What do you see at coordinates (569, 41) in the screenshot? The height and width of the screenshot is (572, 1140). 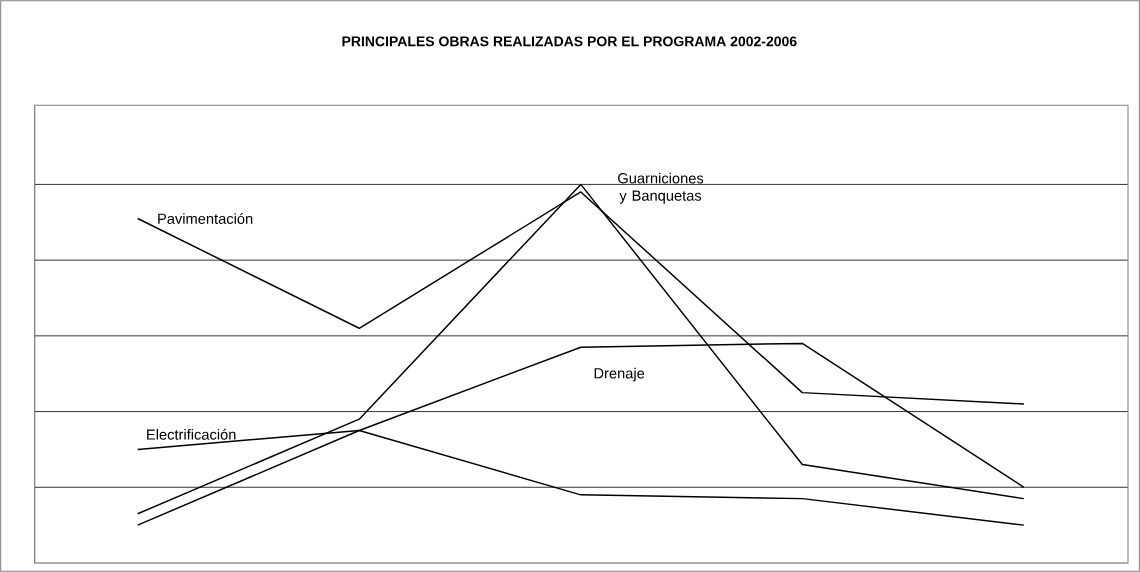 I see `chart-title: PRINCIPALES OBRAS REALIZADAS POR EL PROGRAMA 2002-2006` at bounding box center [569, 41].